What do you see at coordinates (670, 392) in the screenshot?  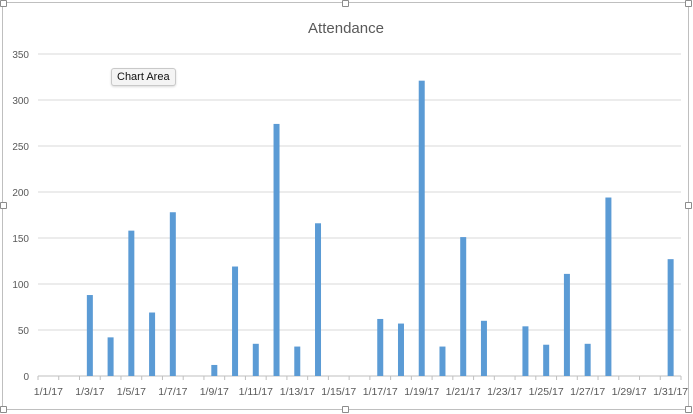 I see `x-tick-label: 1/31/17` at bounding box center [670, 392].